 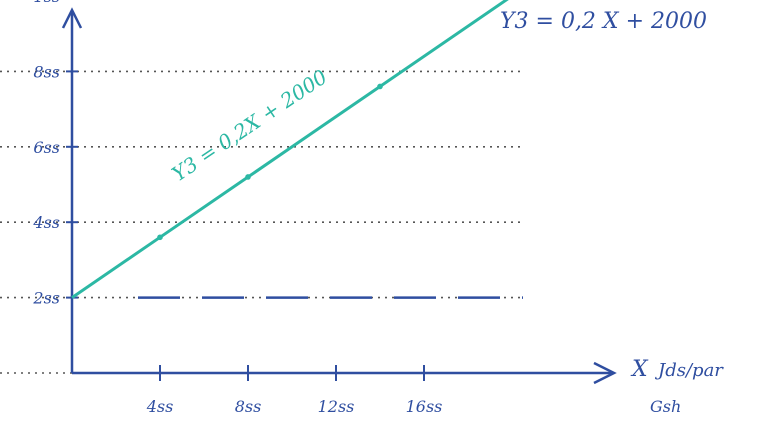 What do you see at coordinates (639, 369) in the screenshot?
I see `x-axis-label: X` at bounding box center [639, 369].